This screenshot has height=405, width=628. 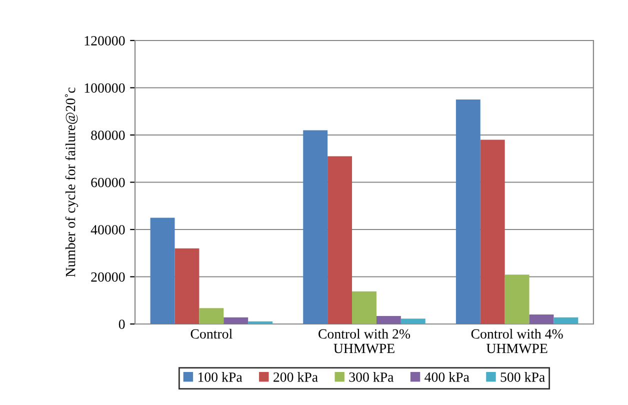 I want to click on y-tick-label: 20000, so click(x=108, y=277).